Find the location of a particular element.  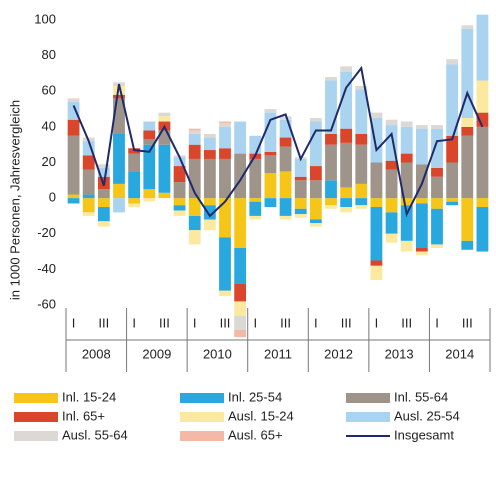

legend-label: Inl. 25-54 is located at coordinates (255, 396).